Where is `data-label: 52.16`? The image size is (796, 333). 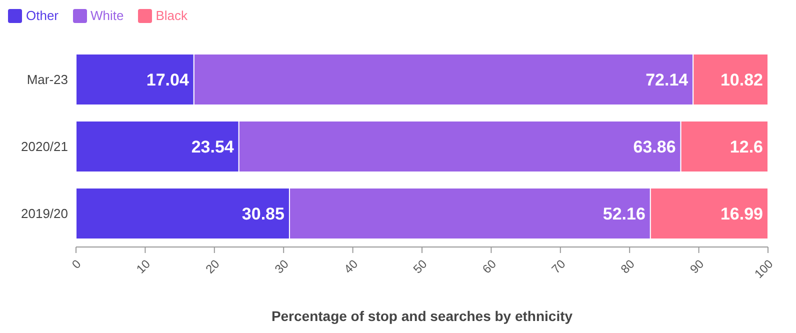
data-label: 52.16 is located at coordinates (624, 214).